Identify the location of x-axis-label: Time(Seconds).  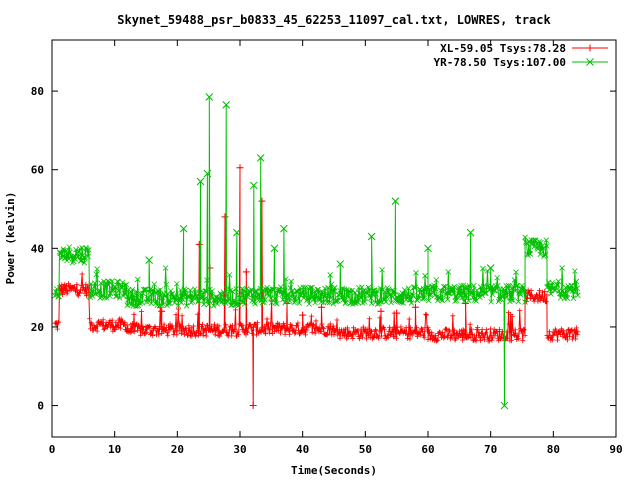
(334, 470).